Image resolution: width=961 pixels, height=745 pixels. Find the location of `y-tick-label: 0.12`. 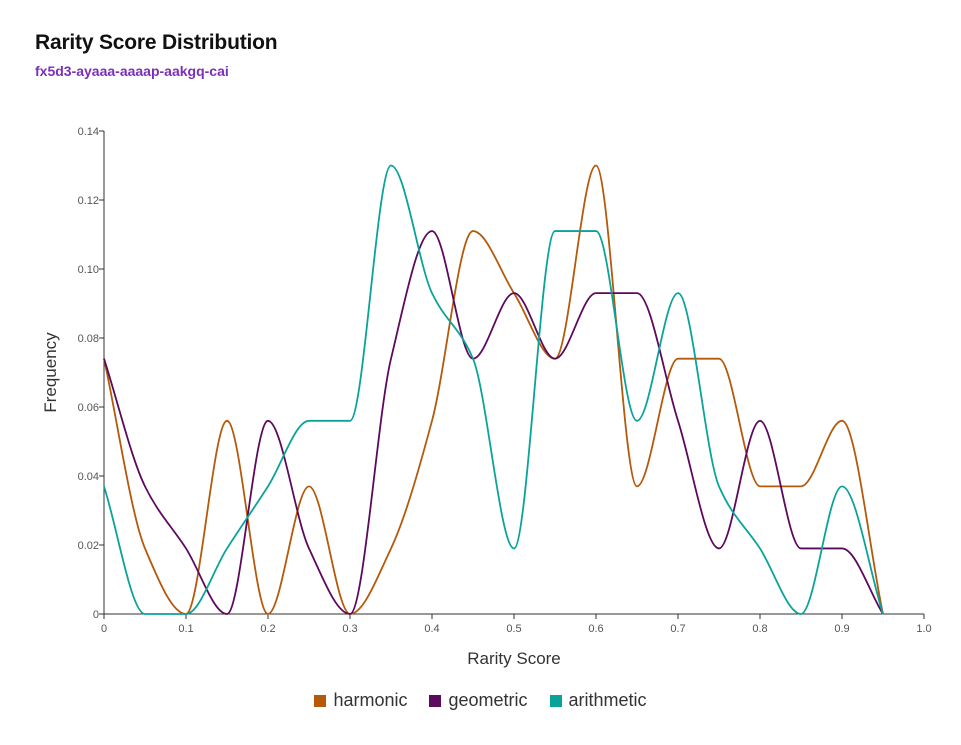

y-tick-label: 0.12 is located at coordinates (88, 201).